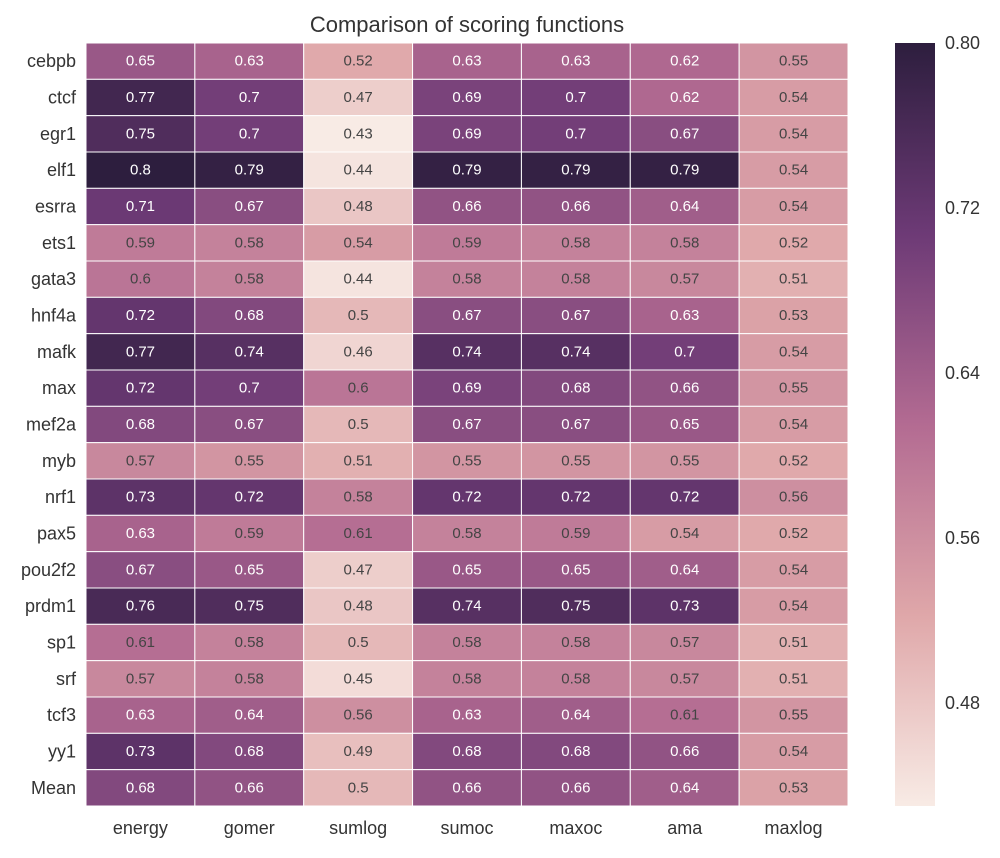 Image resolution: width=1000 pixels, height=858 pixels. What do you see at coordinates (59, 243) in the screenshot?
I see `row-label: ets1` at bounding box center [59, 243].